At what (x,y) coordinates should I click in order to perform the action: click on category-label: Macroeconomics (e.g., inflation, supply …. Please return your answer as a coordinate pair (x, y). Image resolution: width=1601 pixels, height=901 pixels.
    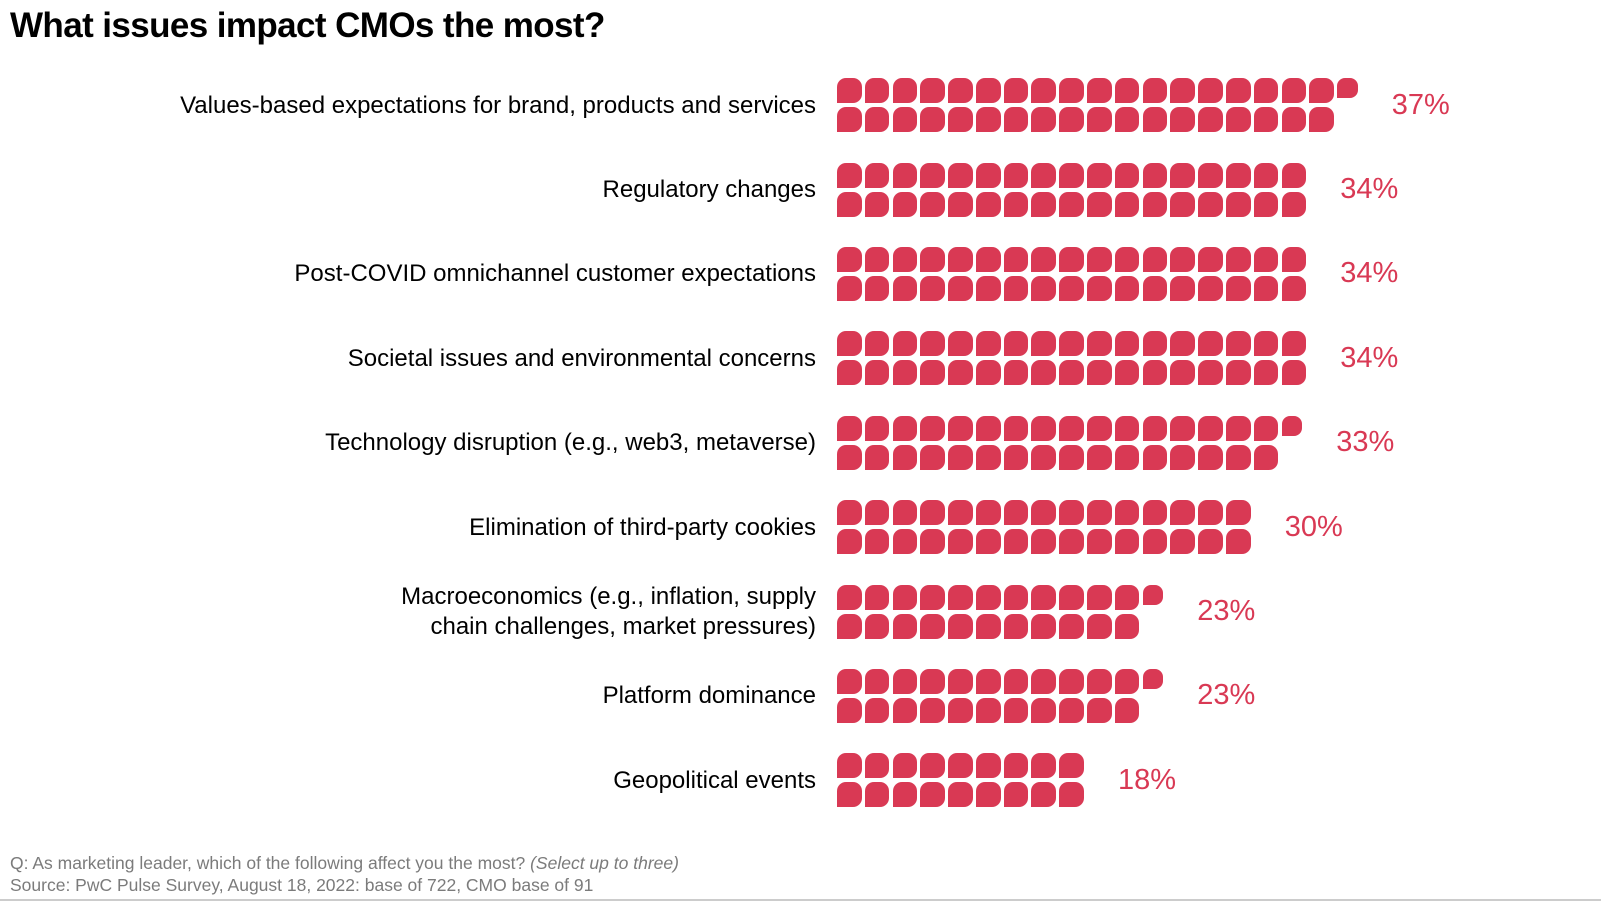
    Looking at the image, I should click on (608, 611).